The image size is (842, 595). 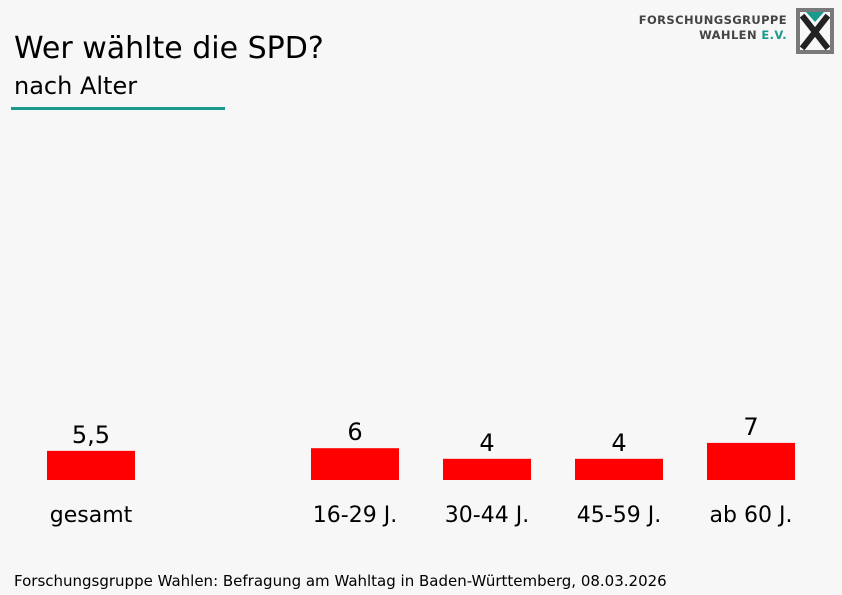 I want to click on logo-cross, so click(x=815, y=32).